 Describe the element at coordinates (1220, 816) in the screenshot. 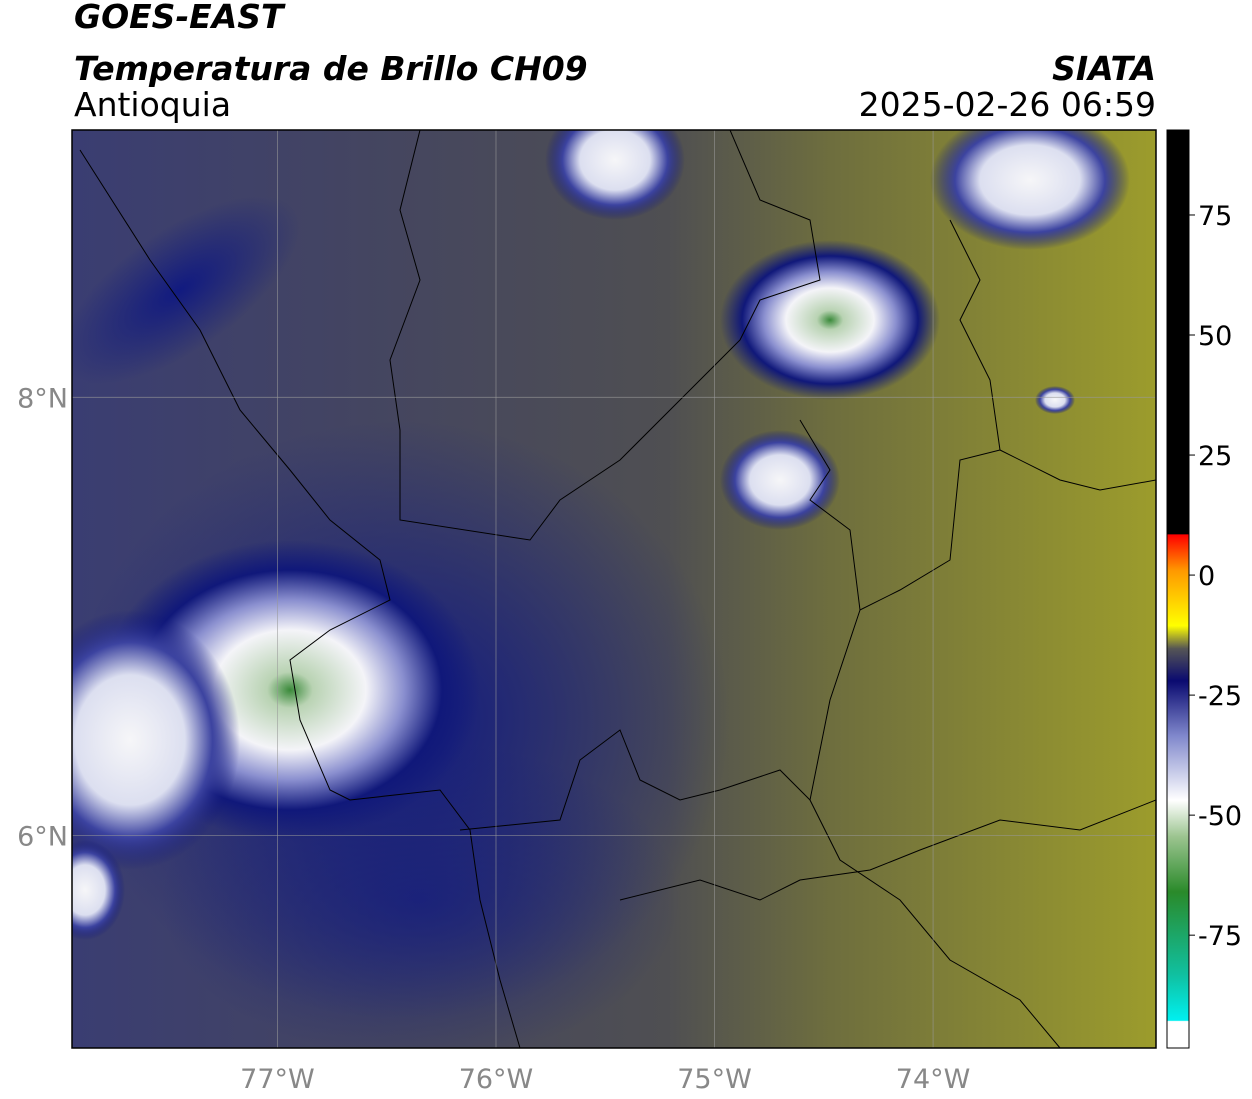

I see `colorbar-tick-label: -50` at that location.